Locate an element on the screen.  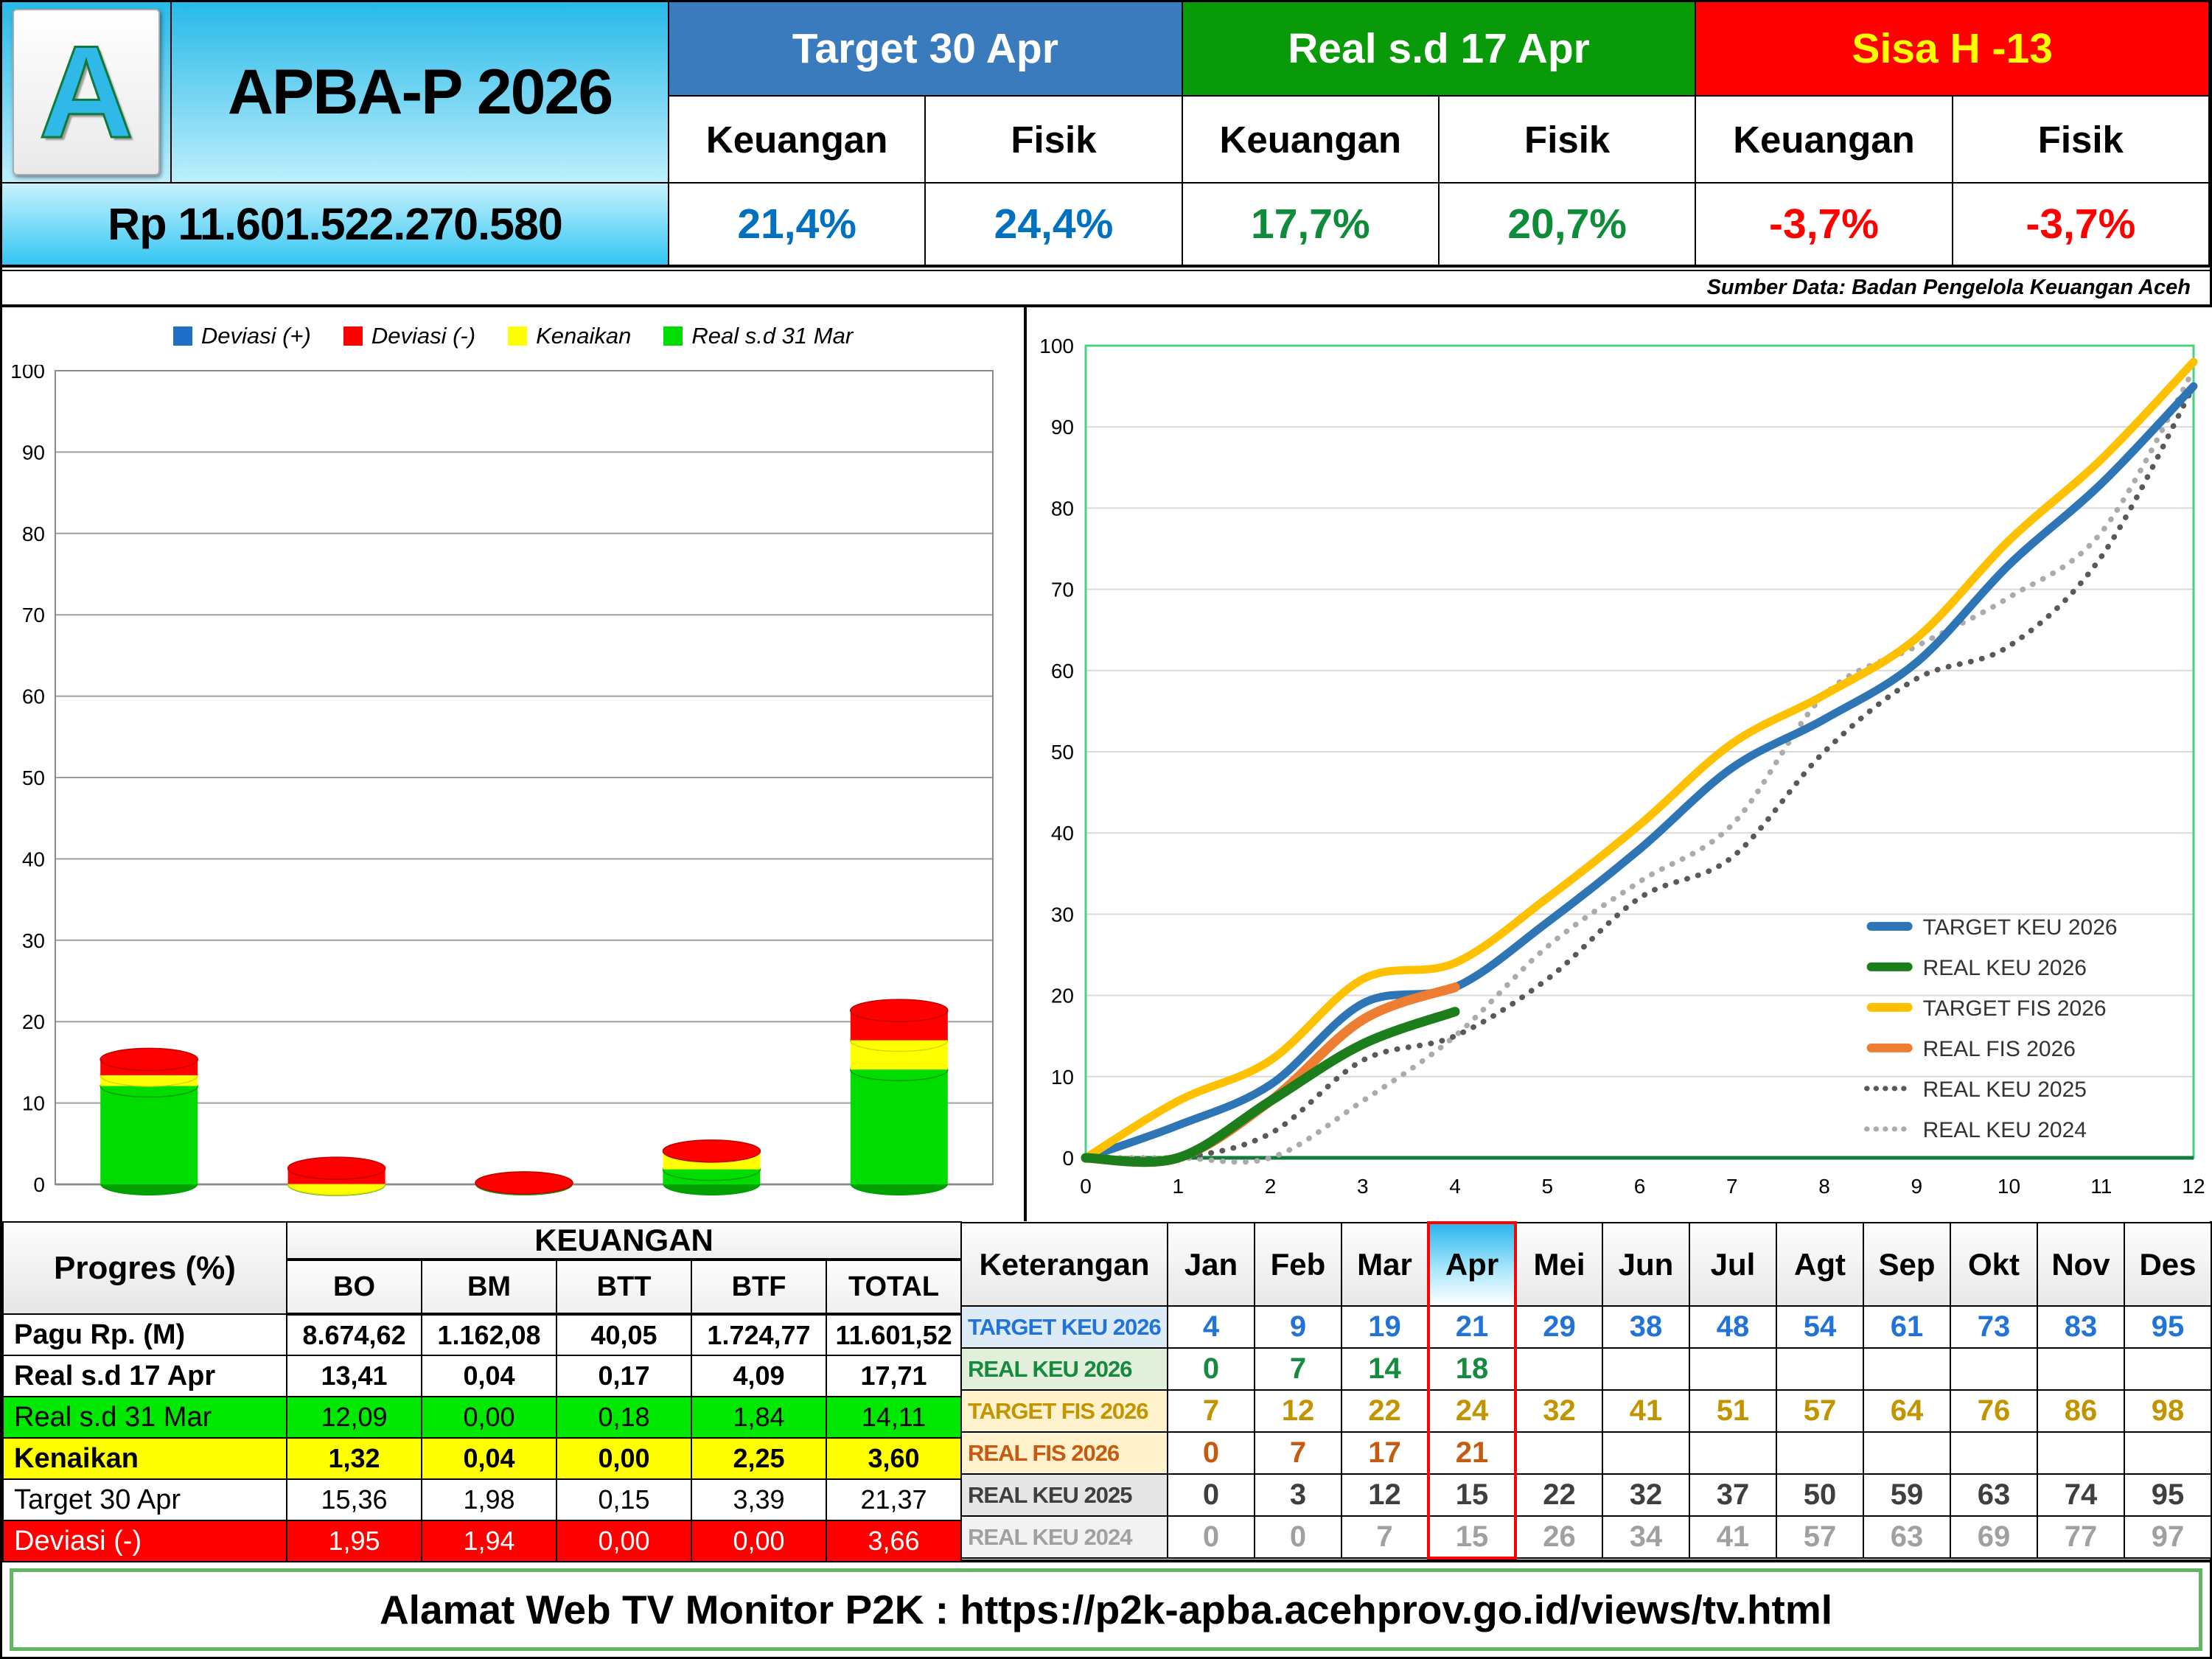
progress-header: Progres (%) is located at coordinates (144, 1268).